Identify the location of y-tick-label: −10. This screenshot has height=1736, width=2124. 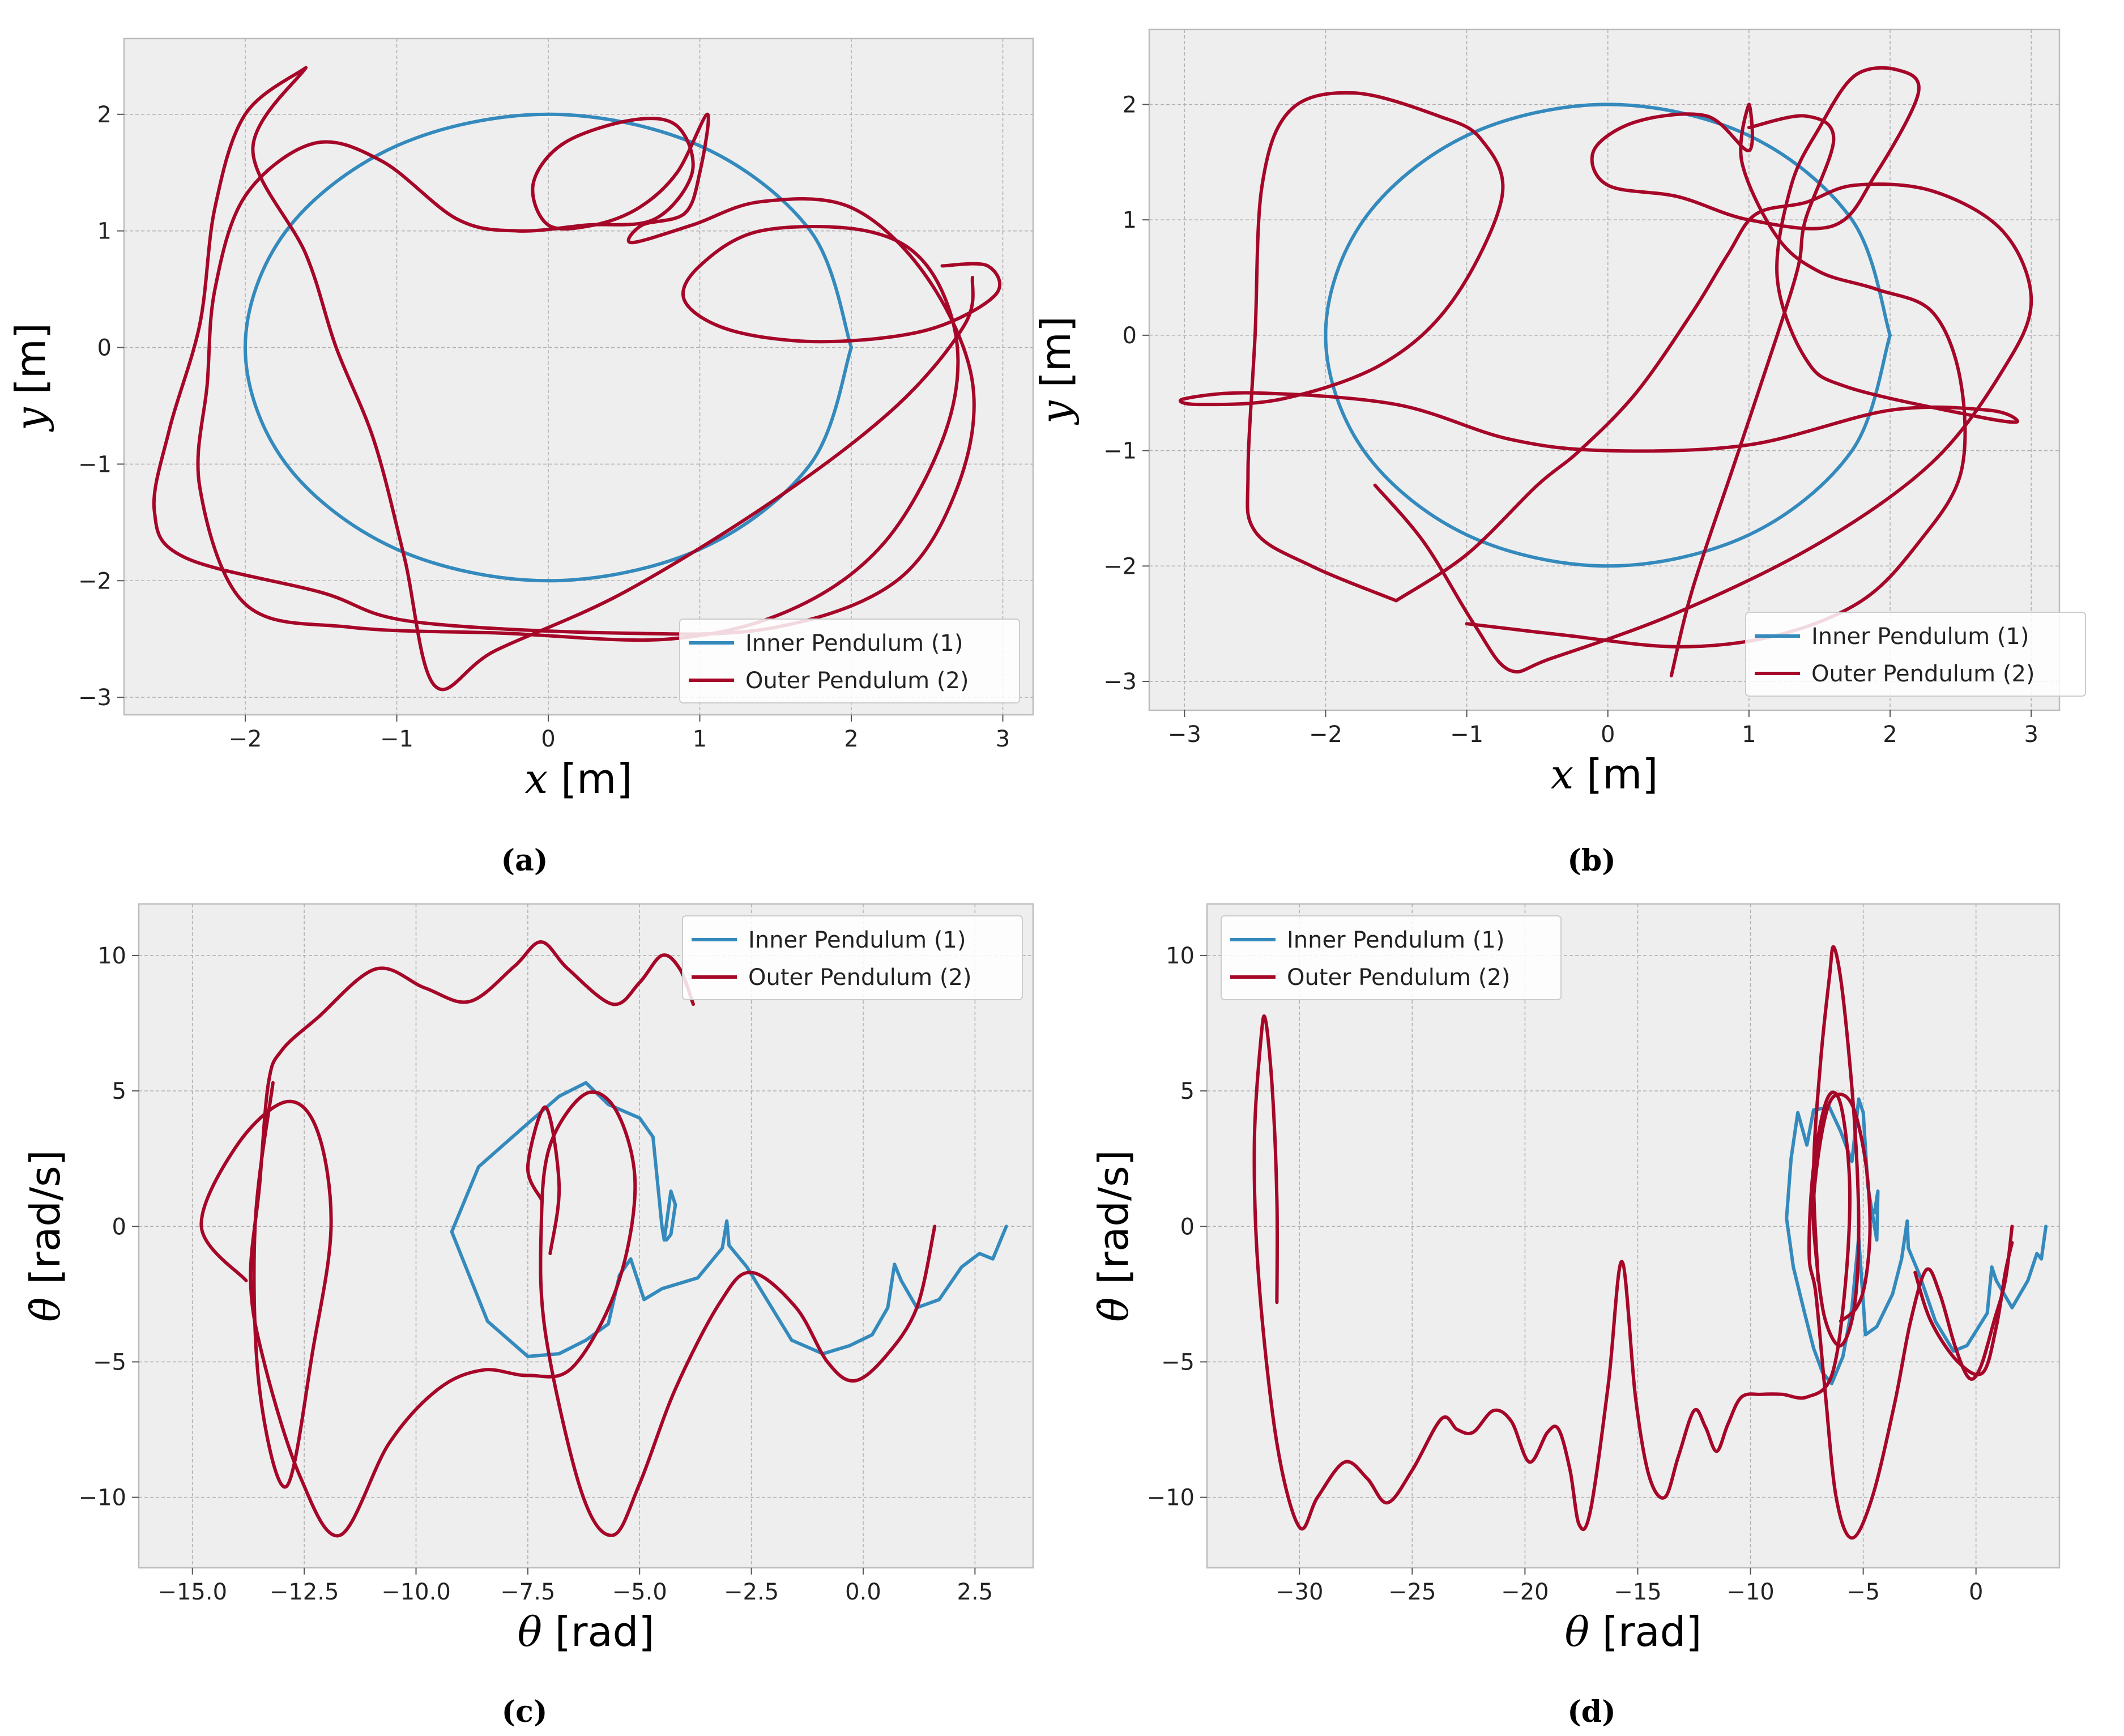
(1171, 1498).